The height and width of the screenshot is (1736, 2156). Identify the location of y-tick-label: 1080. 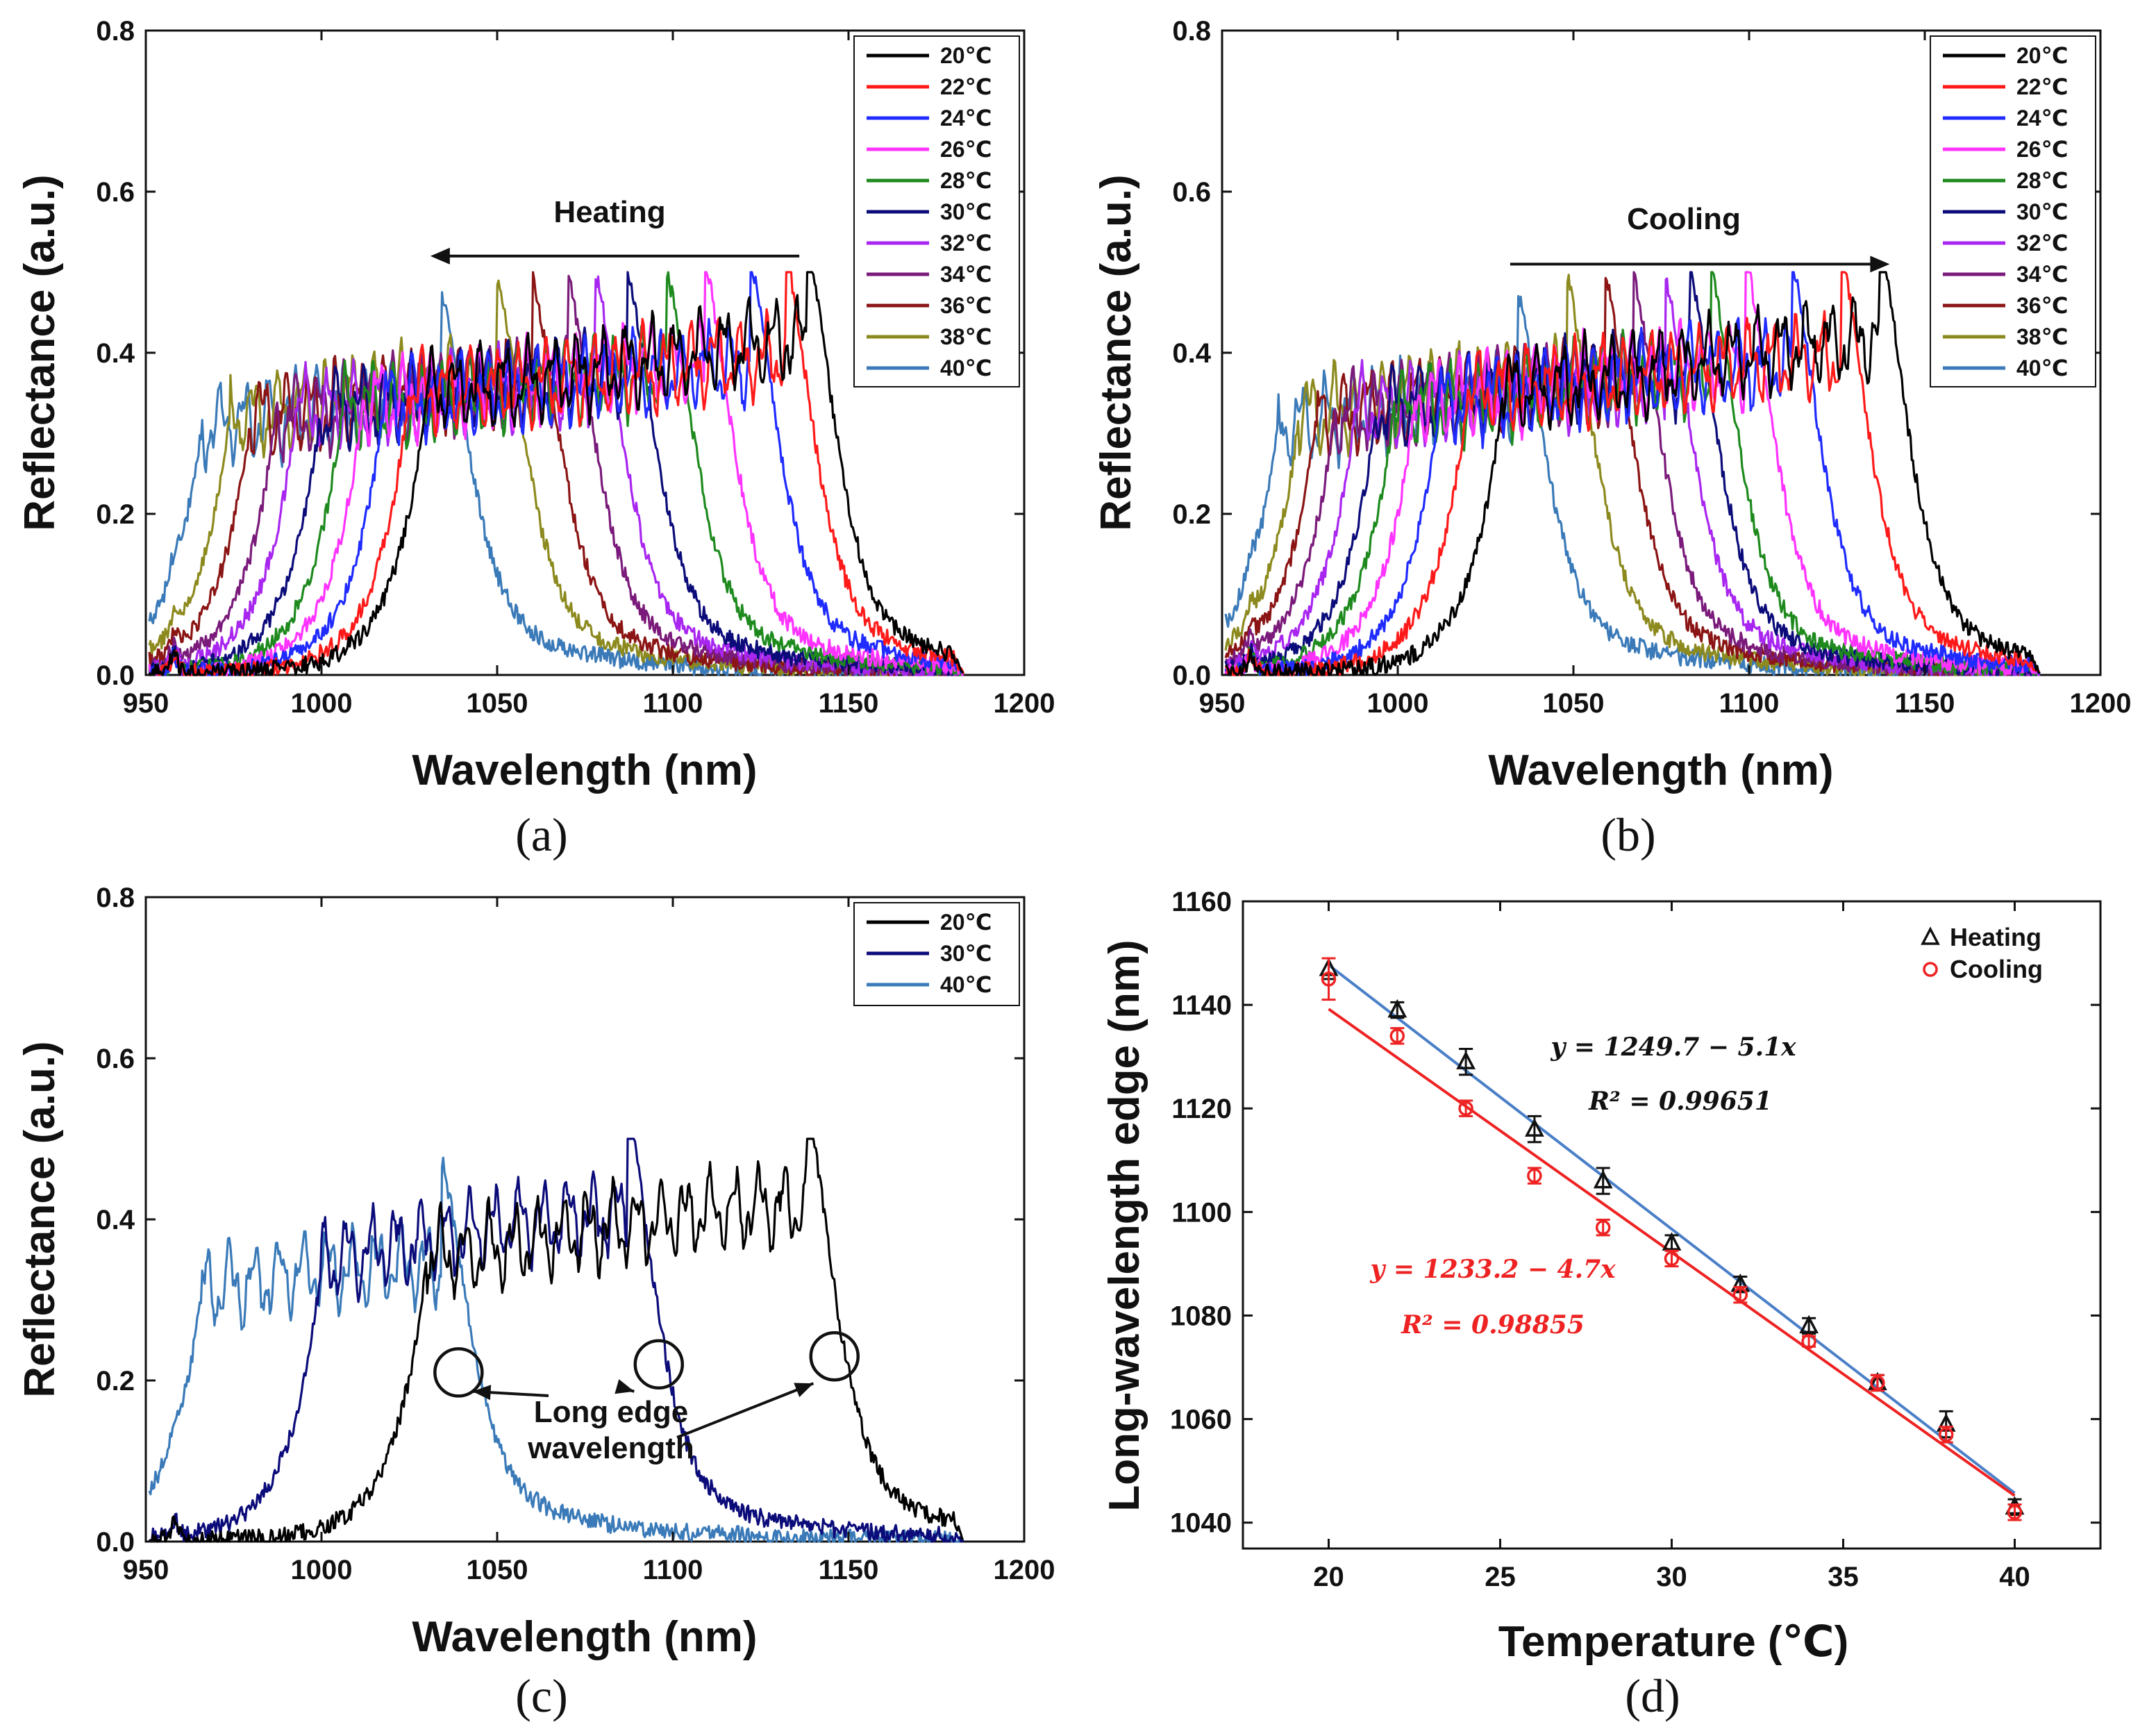
(1201, 1316).